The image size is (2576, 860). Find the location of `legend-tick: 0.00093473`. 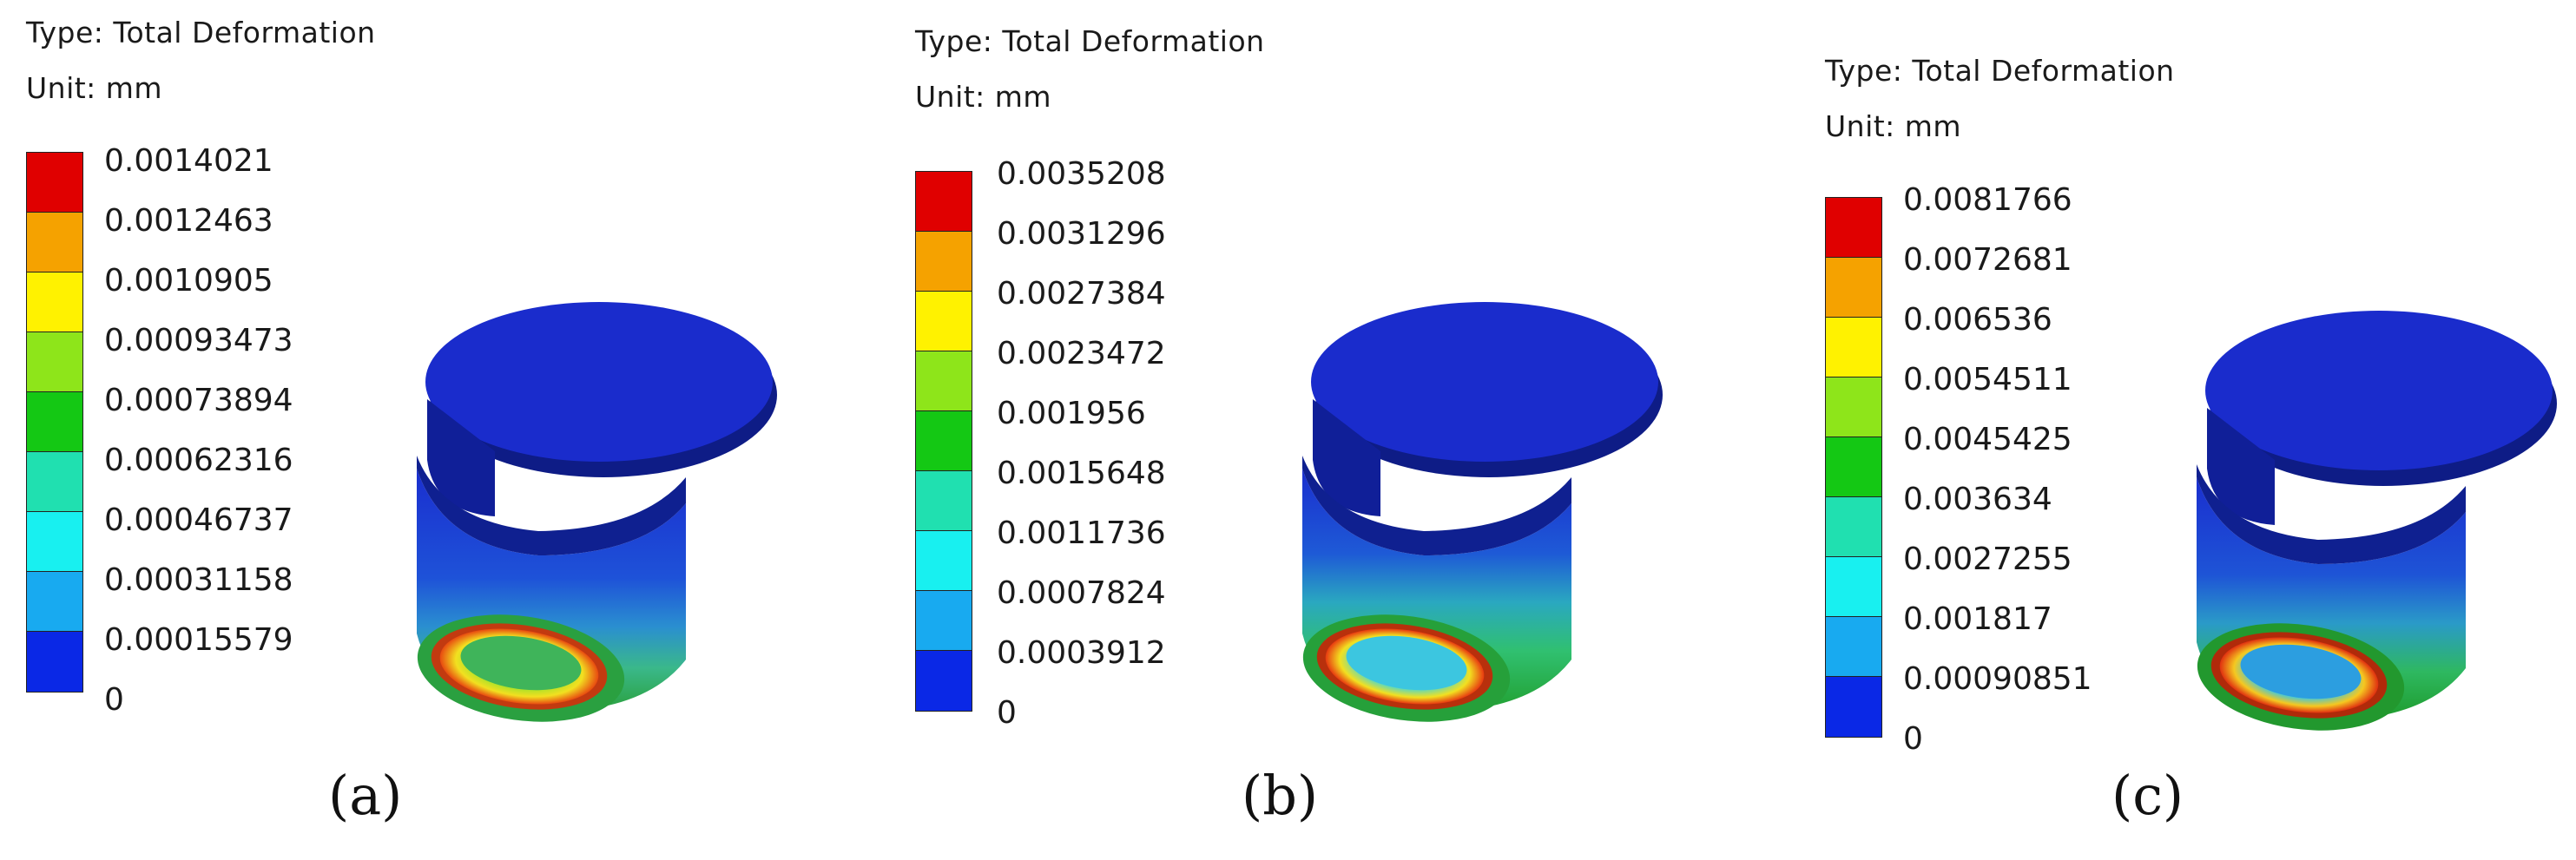

legend-tick: 0.00093473 is located at coordinates (198, 340).